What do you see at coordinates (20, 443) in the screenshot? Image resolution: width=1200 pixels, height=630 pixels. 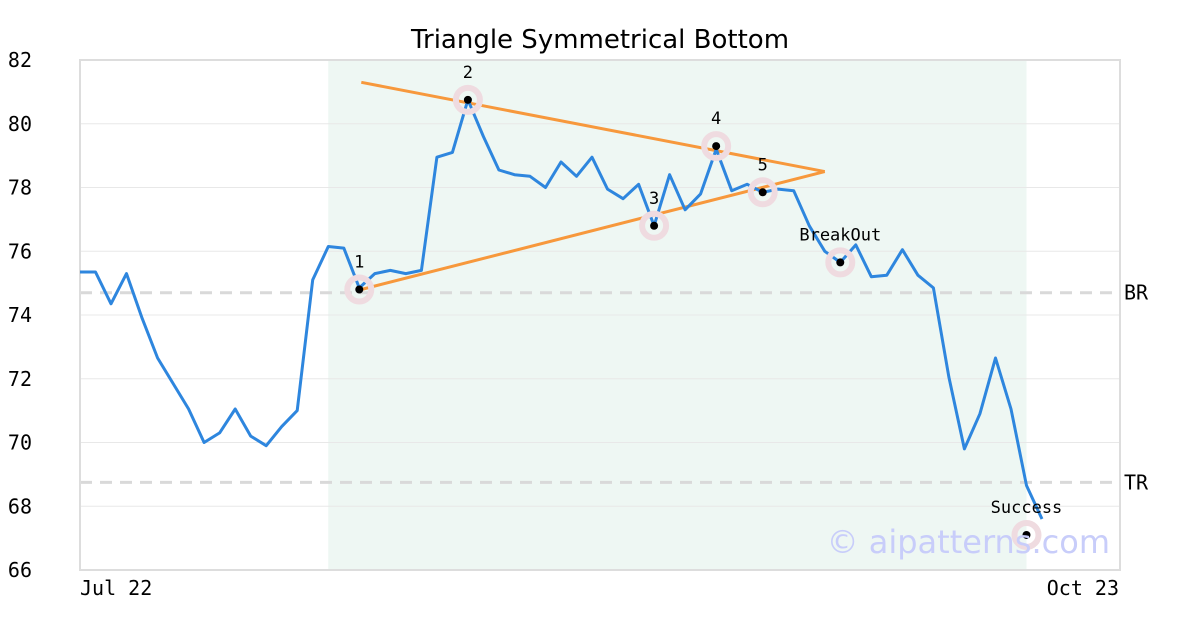 I see `y-tick-label: 70` at bounding box center [20, 443].